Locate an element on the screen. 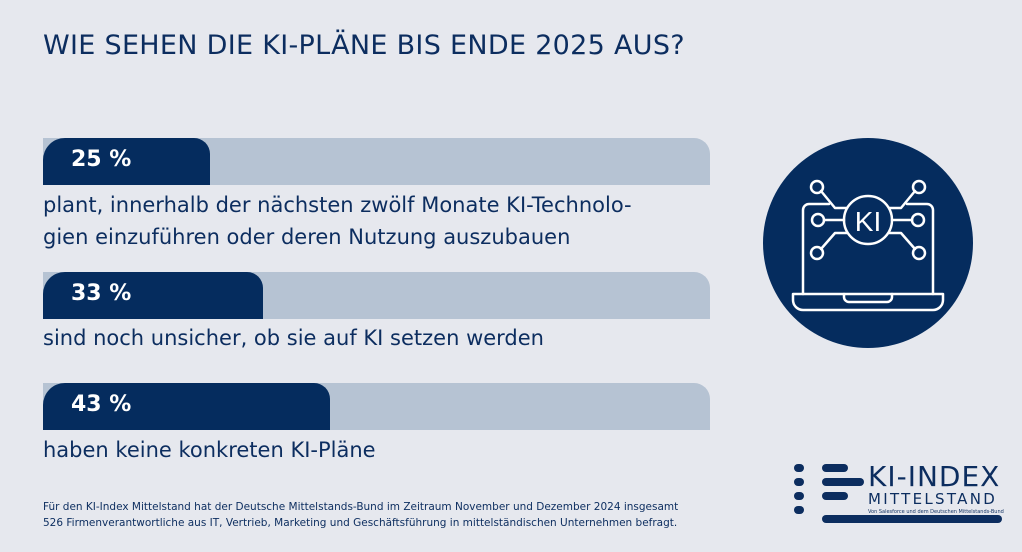  bar-description-3: haben keine konkreten KI-Pläne is located at coordinates (209, 450).